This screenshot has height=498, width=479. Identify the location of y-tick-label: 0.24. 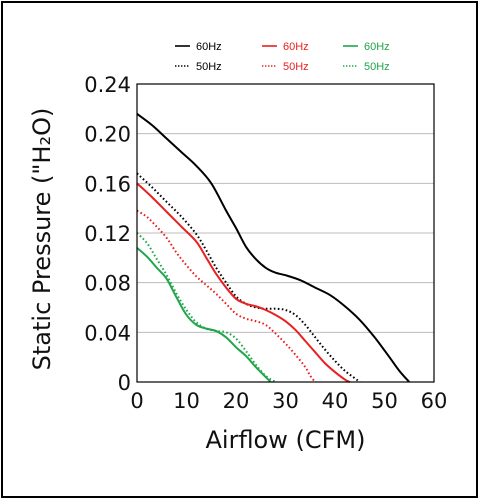
(107, 85).